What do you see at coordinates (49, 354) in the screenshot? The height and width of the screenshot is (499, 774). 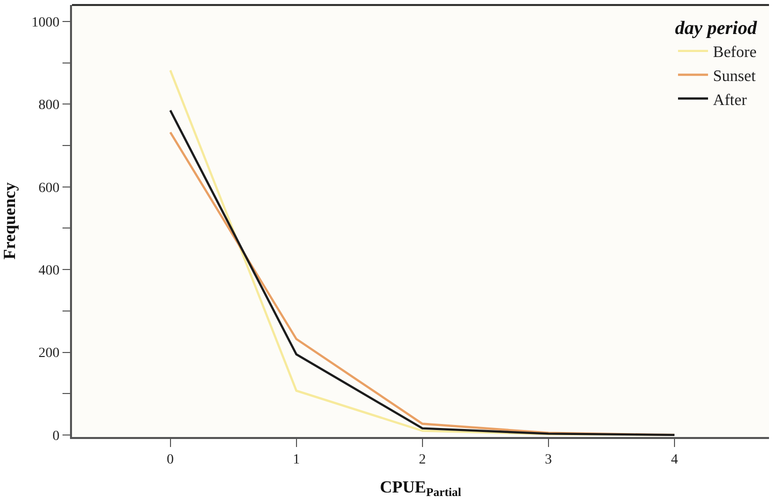 I see `y-tick-label: 200` at bounding box center [49, 354].